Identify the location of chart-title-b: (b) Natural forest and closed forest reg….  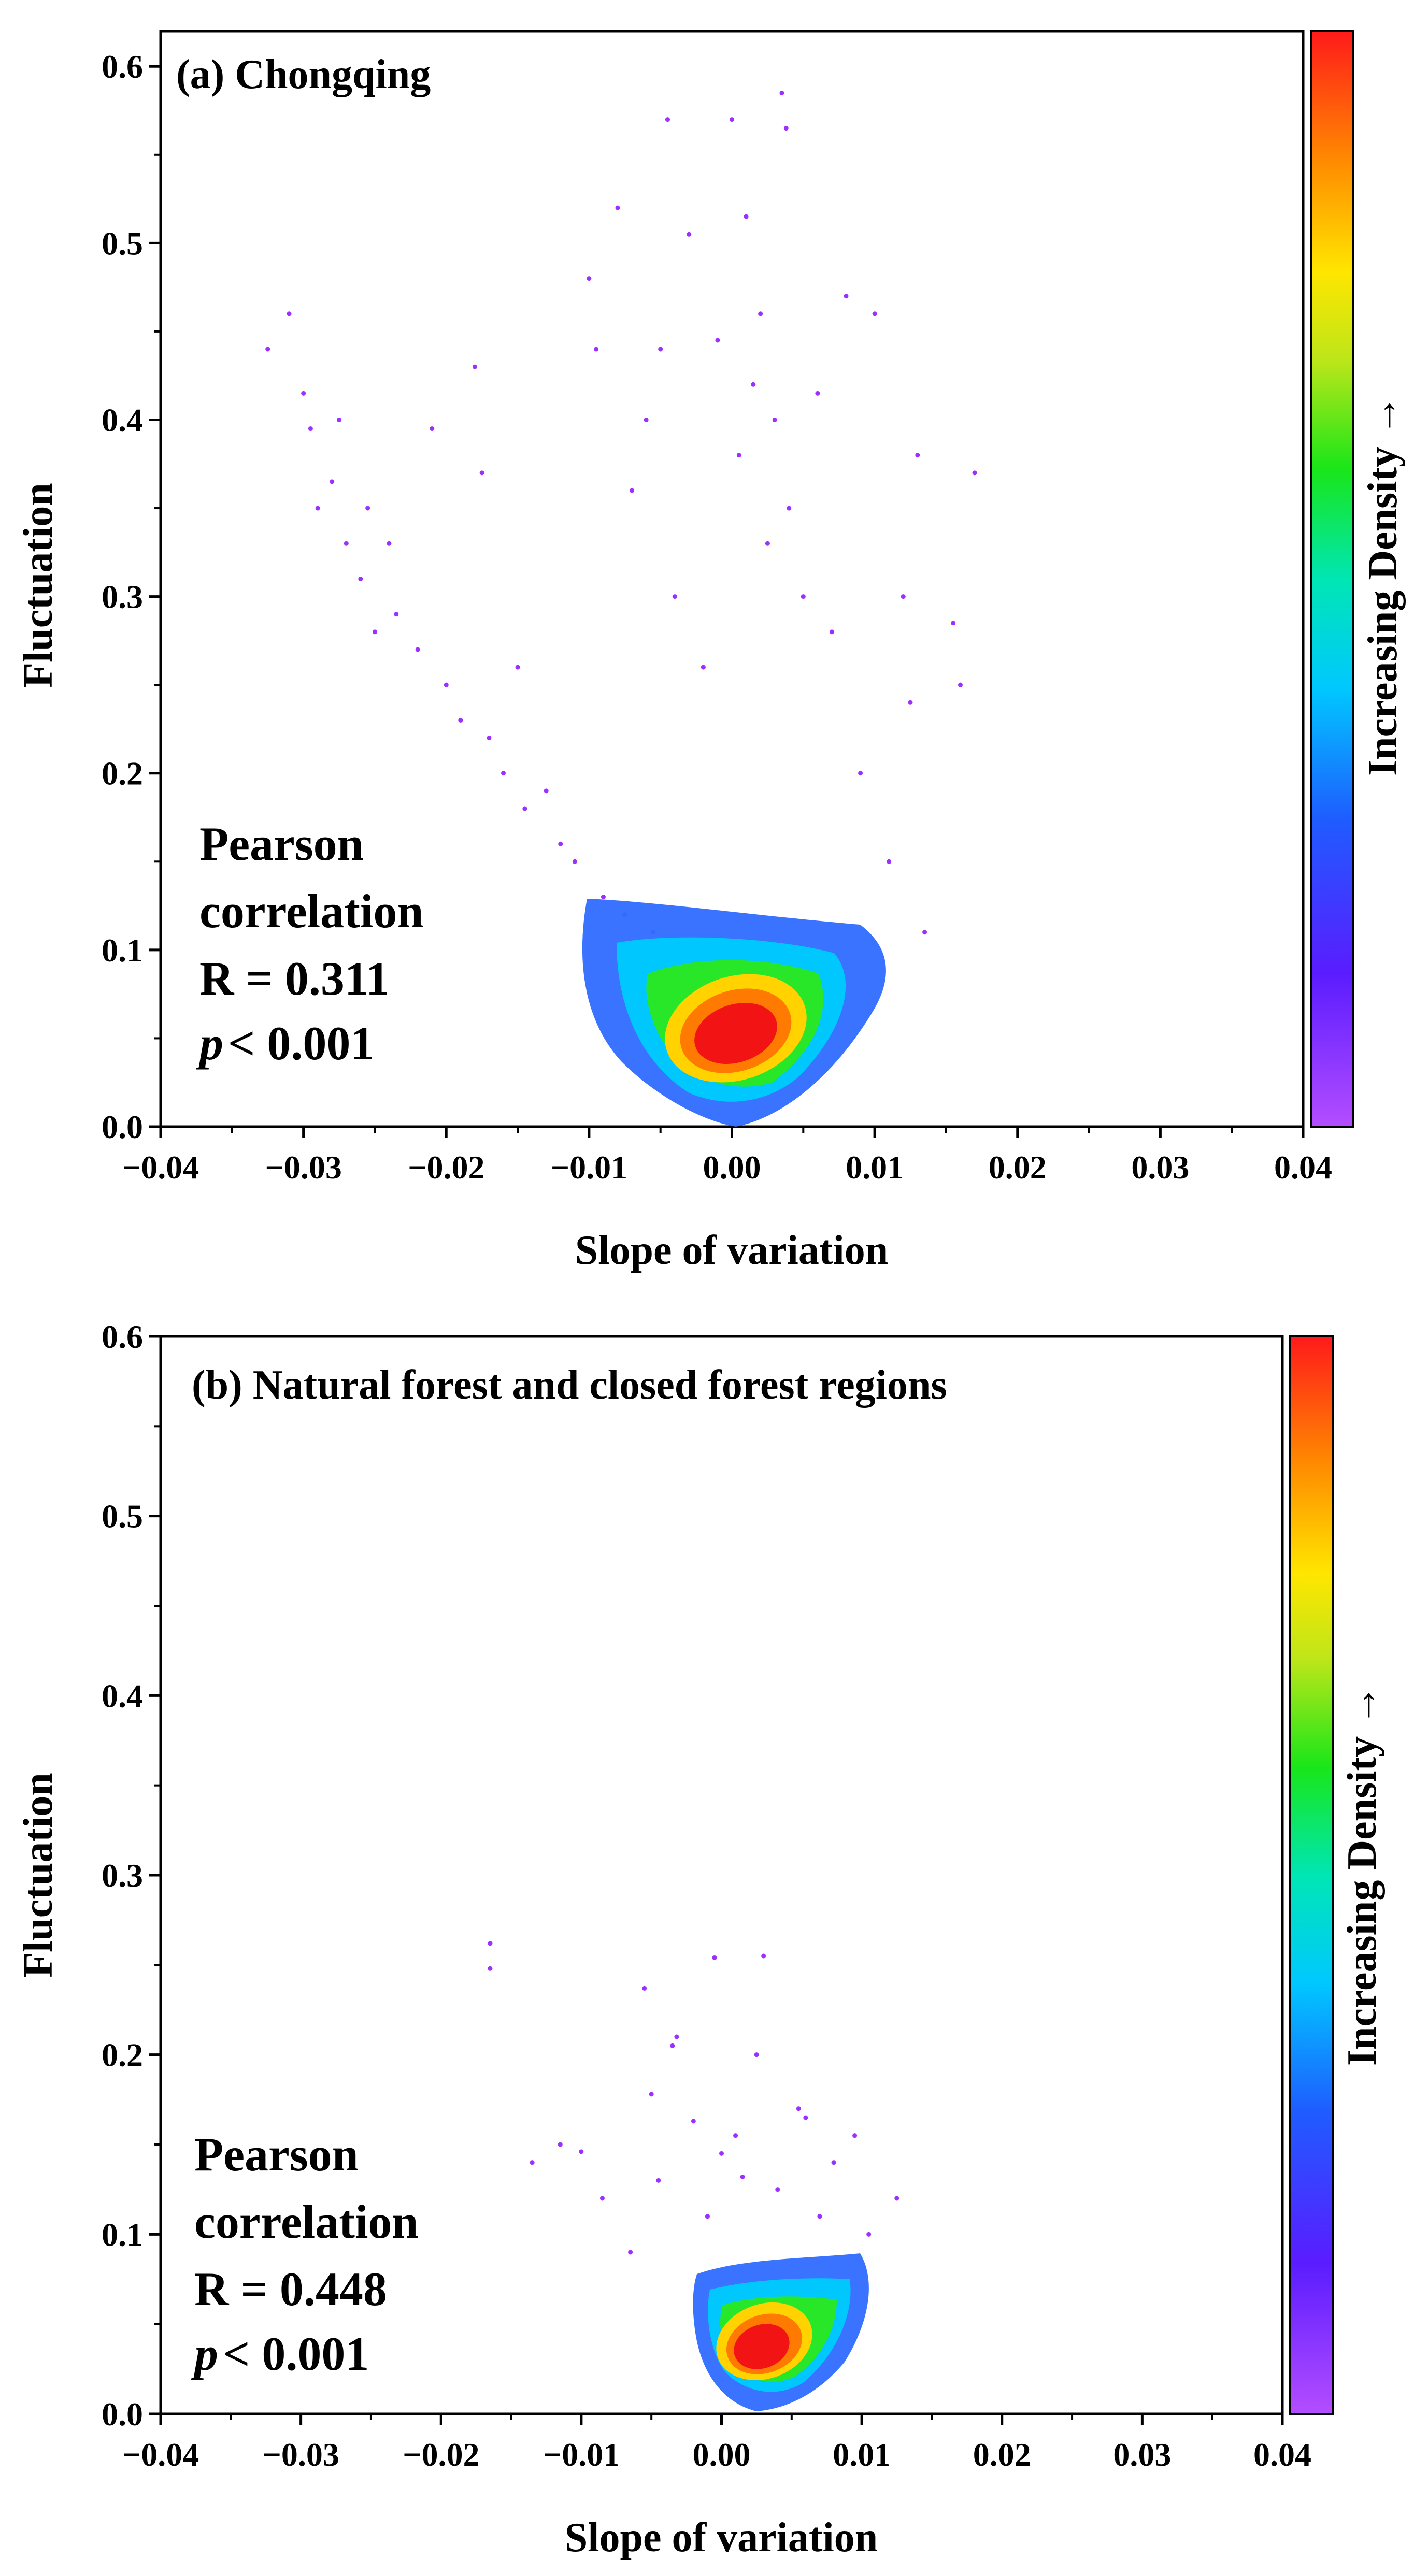
(570, 1385).